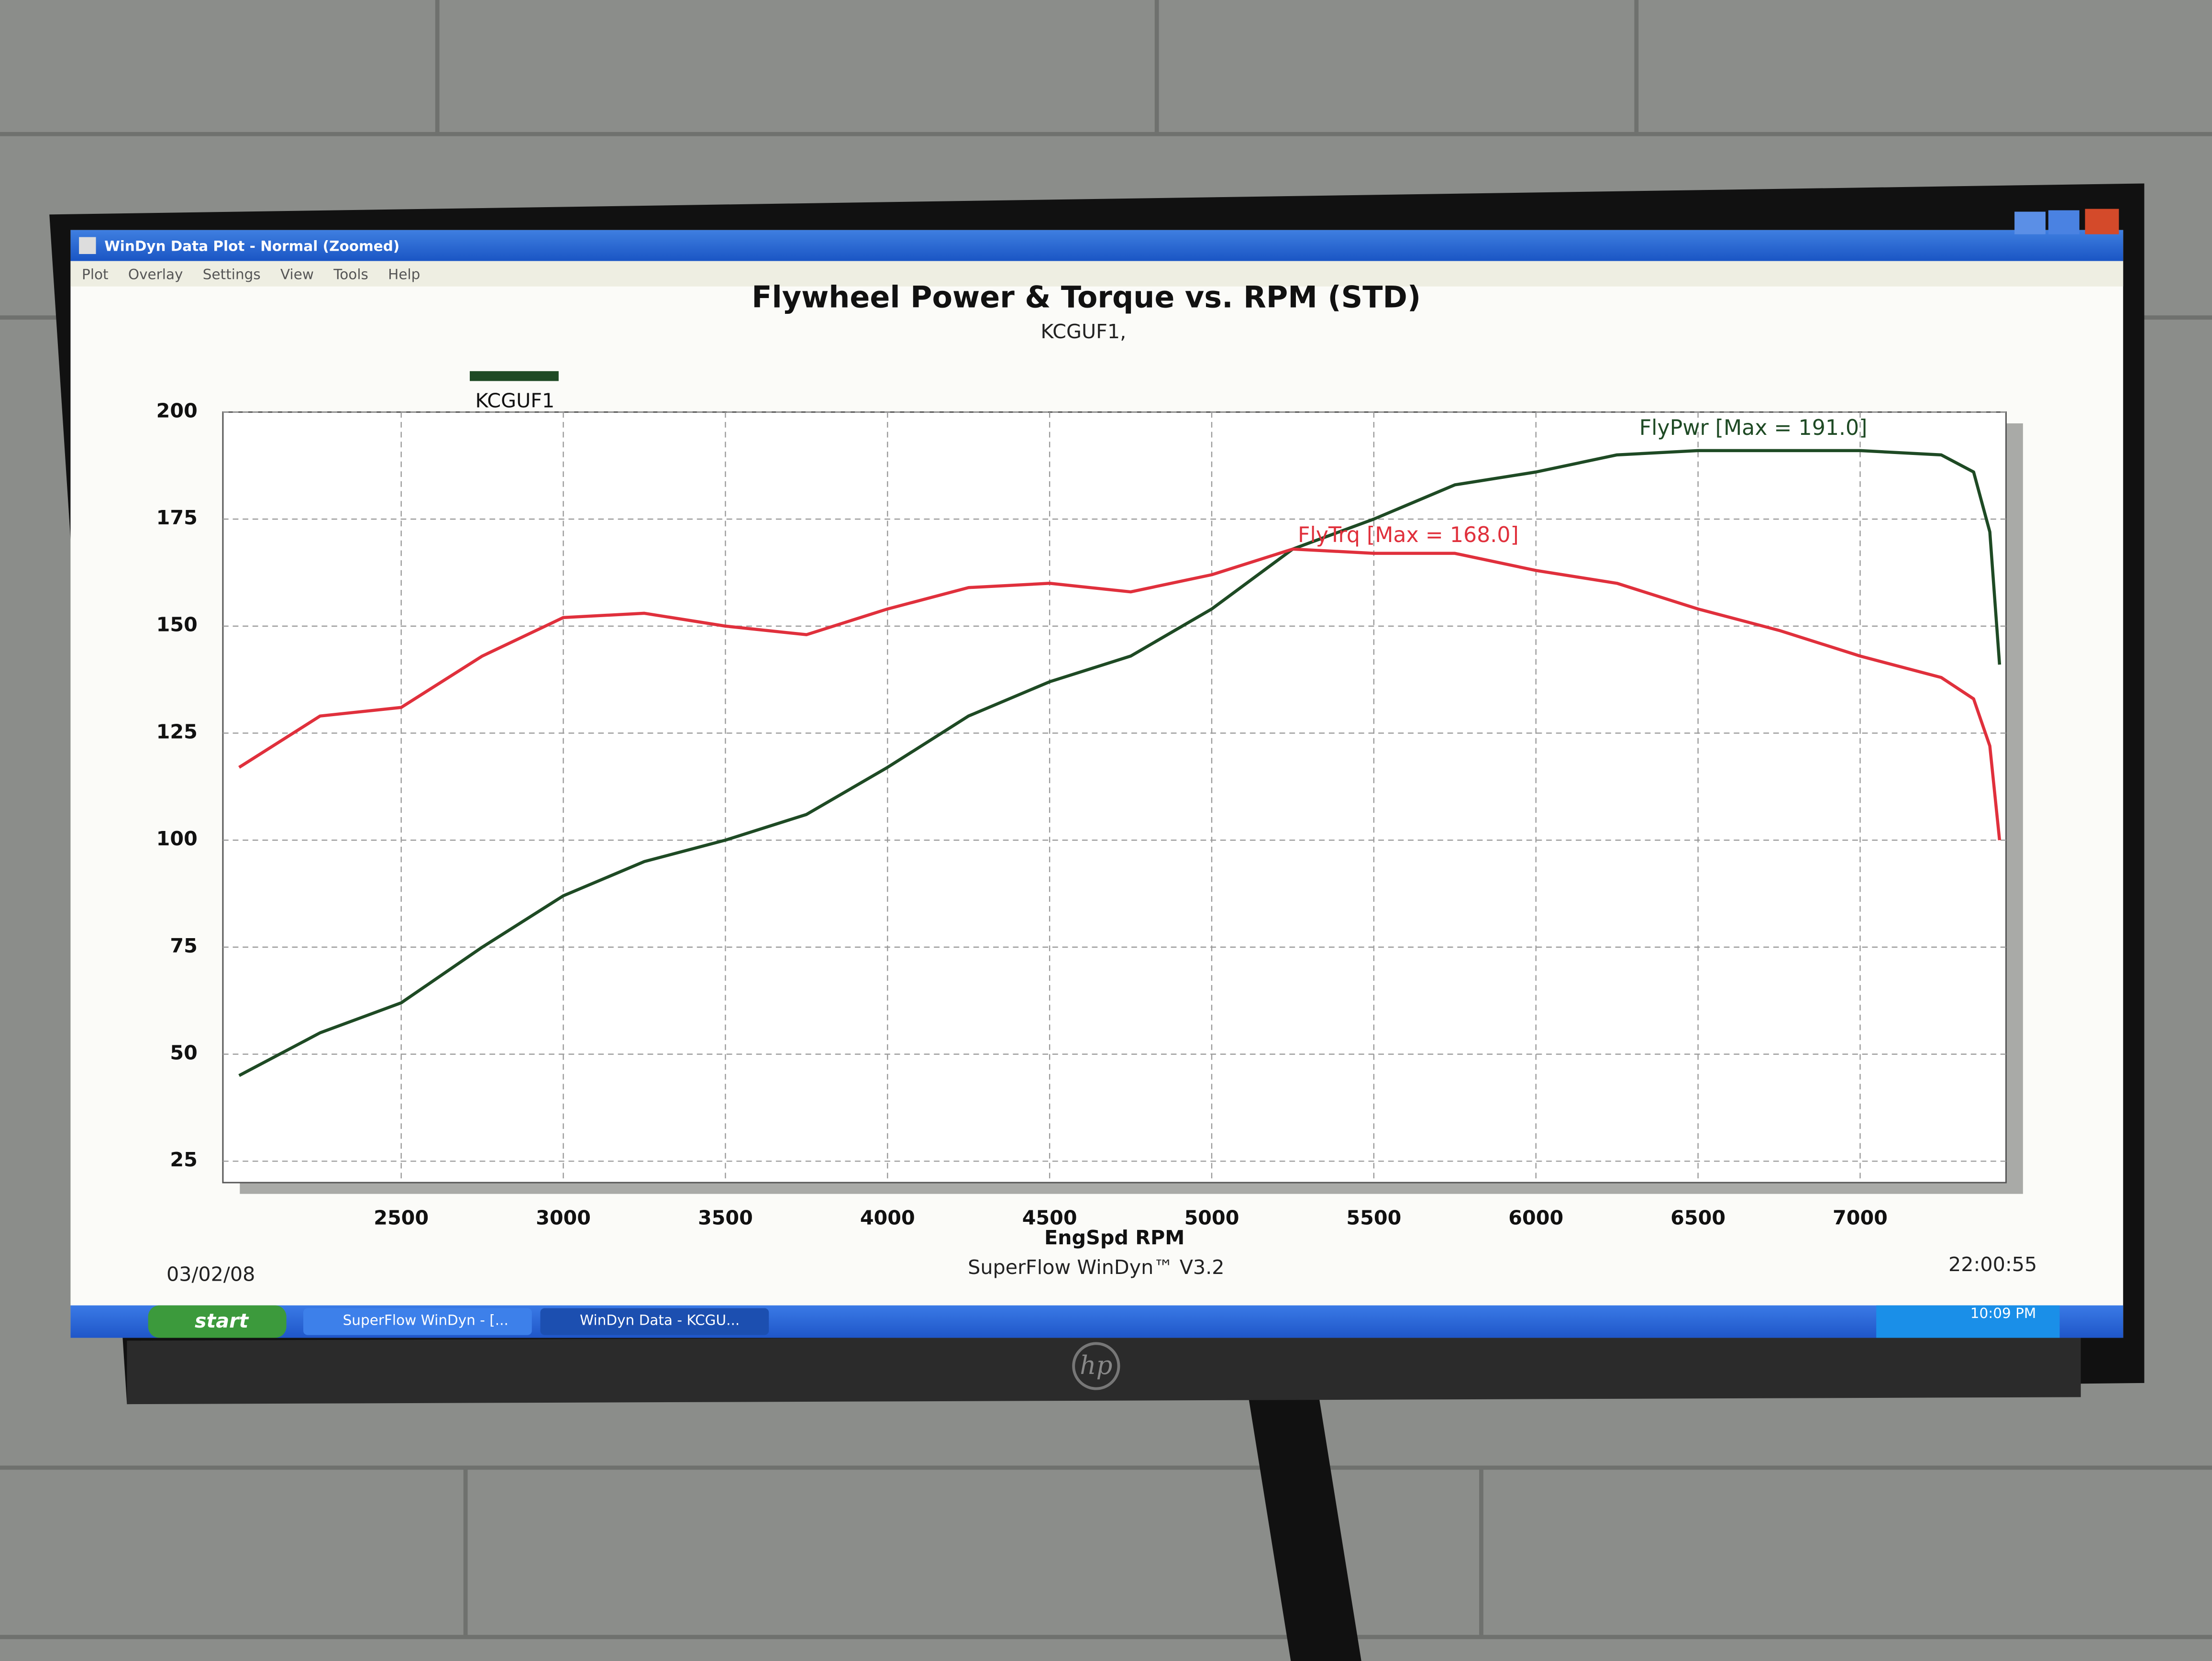 The image size is (2212, 1661). I want to click on x-tick-label: 7000, so click(1860, 1218).